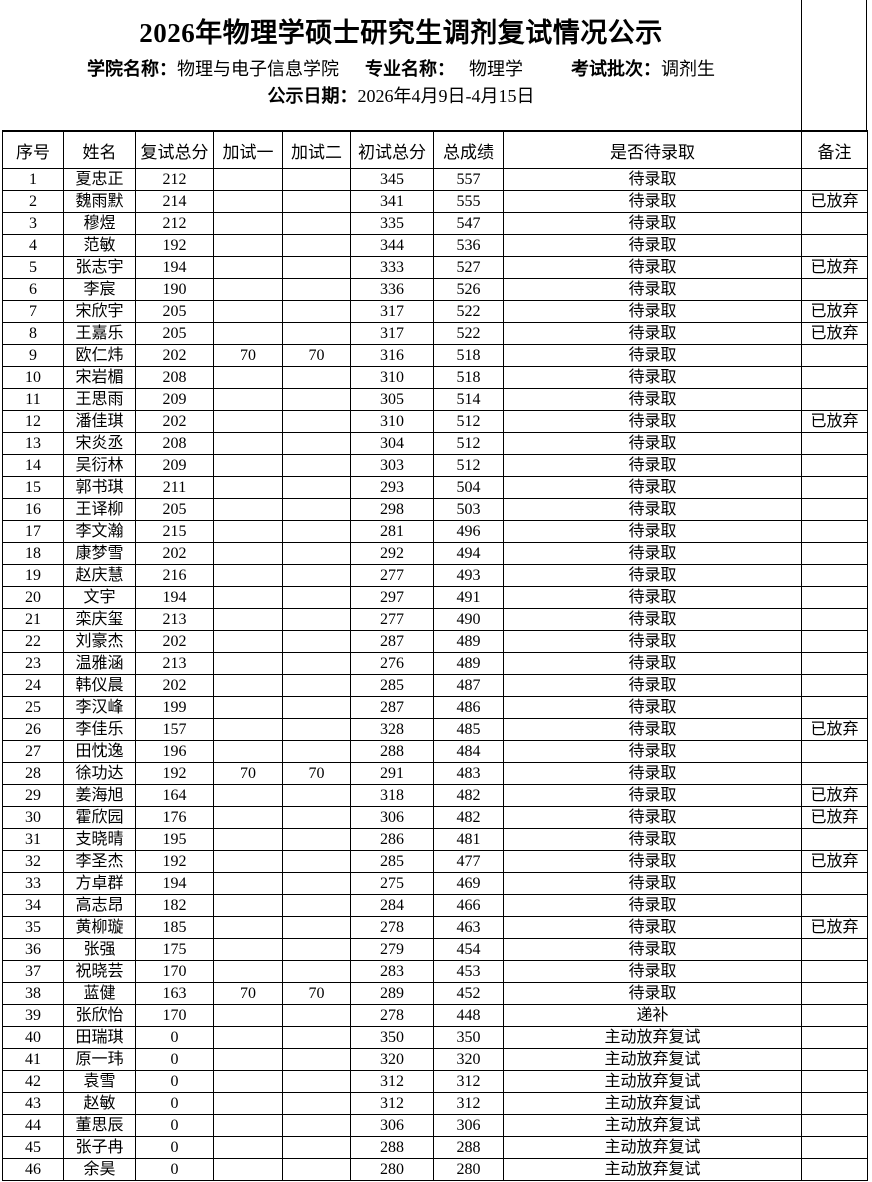 The image size is (872, 1182). I want to click on cell-no: 8, so click(33, 333).